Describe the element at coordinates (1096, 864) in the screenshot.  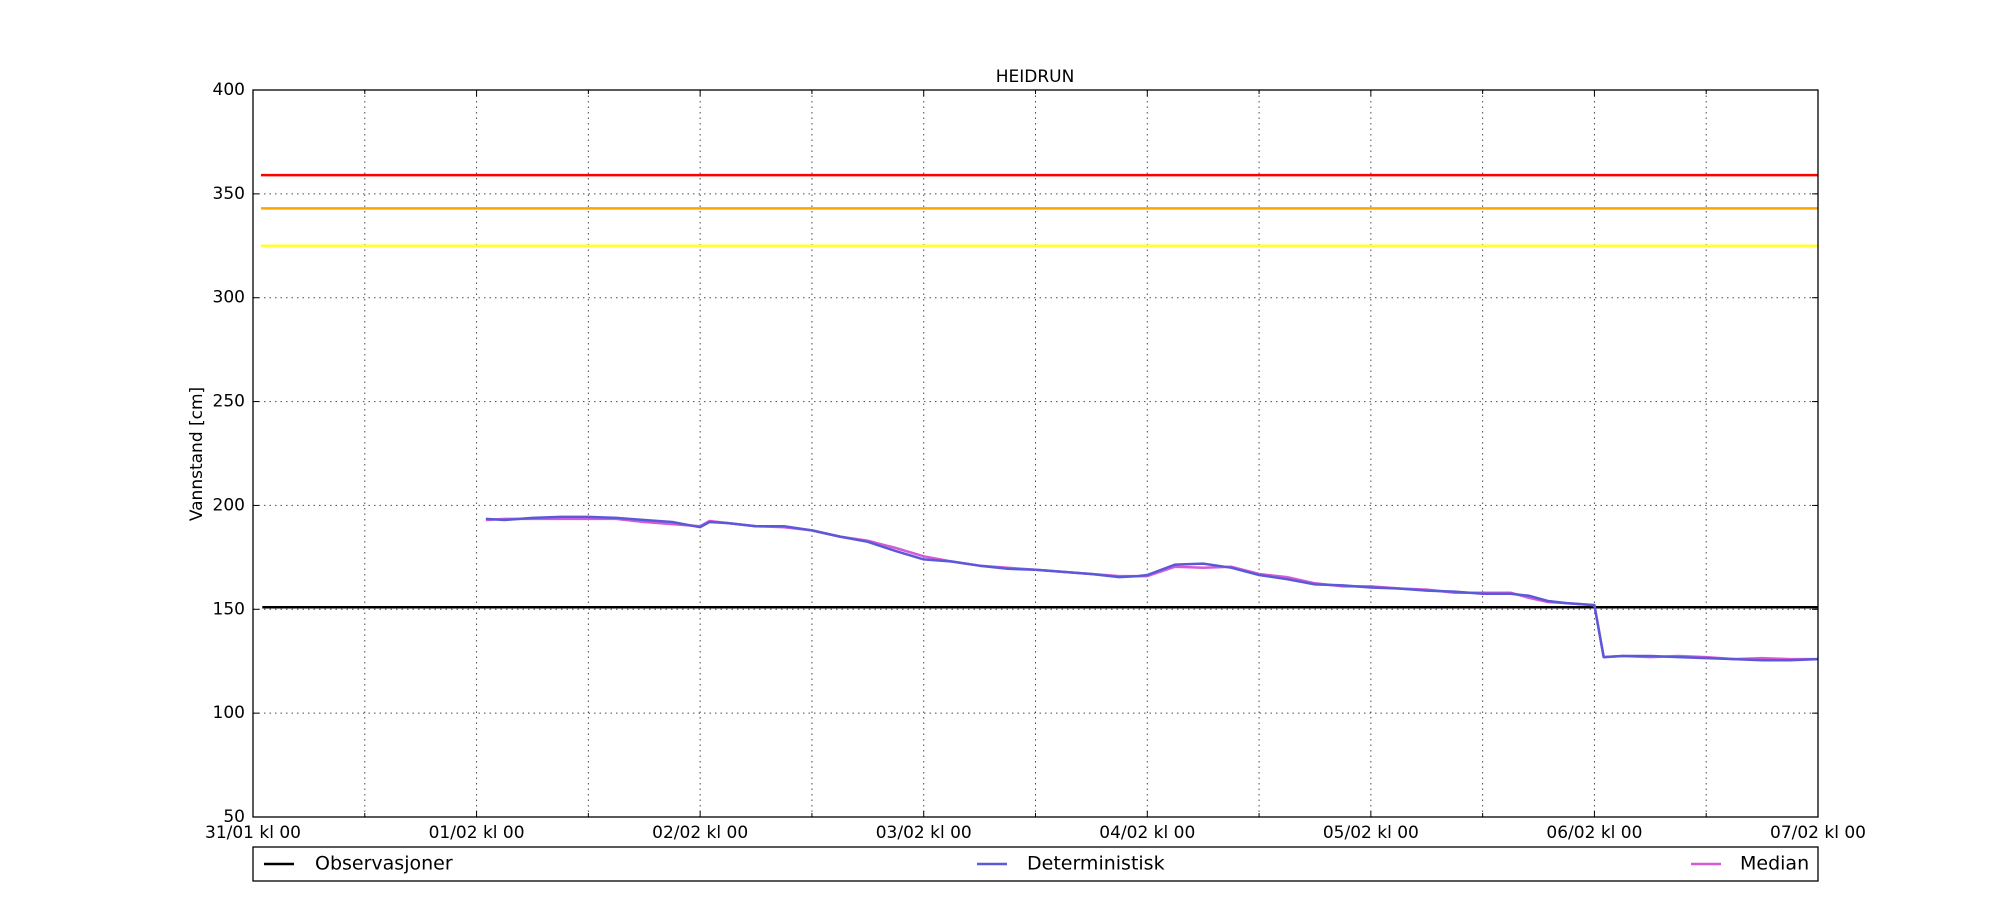
I see `legend-label: Deterministisk` at that location.